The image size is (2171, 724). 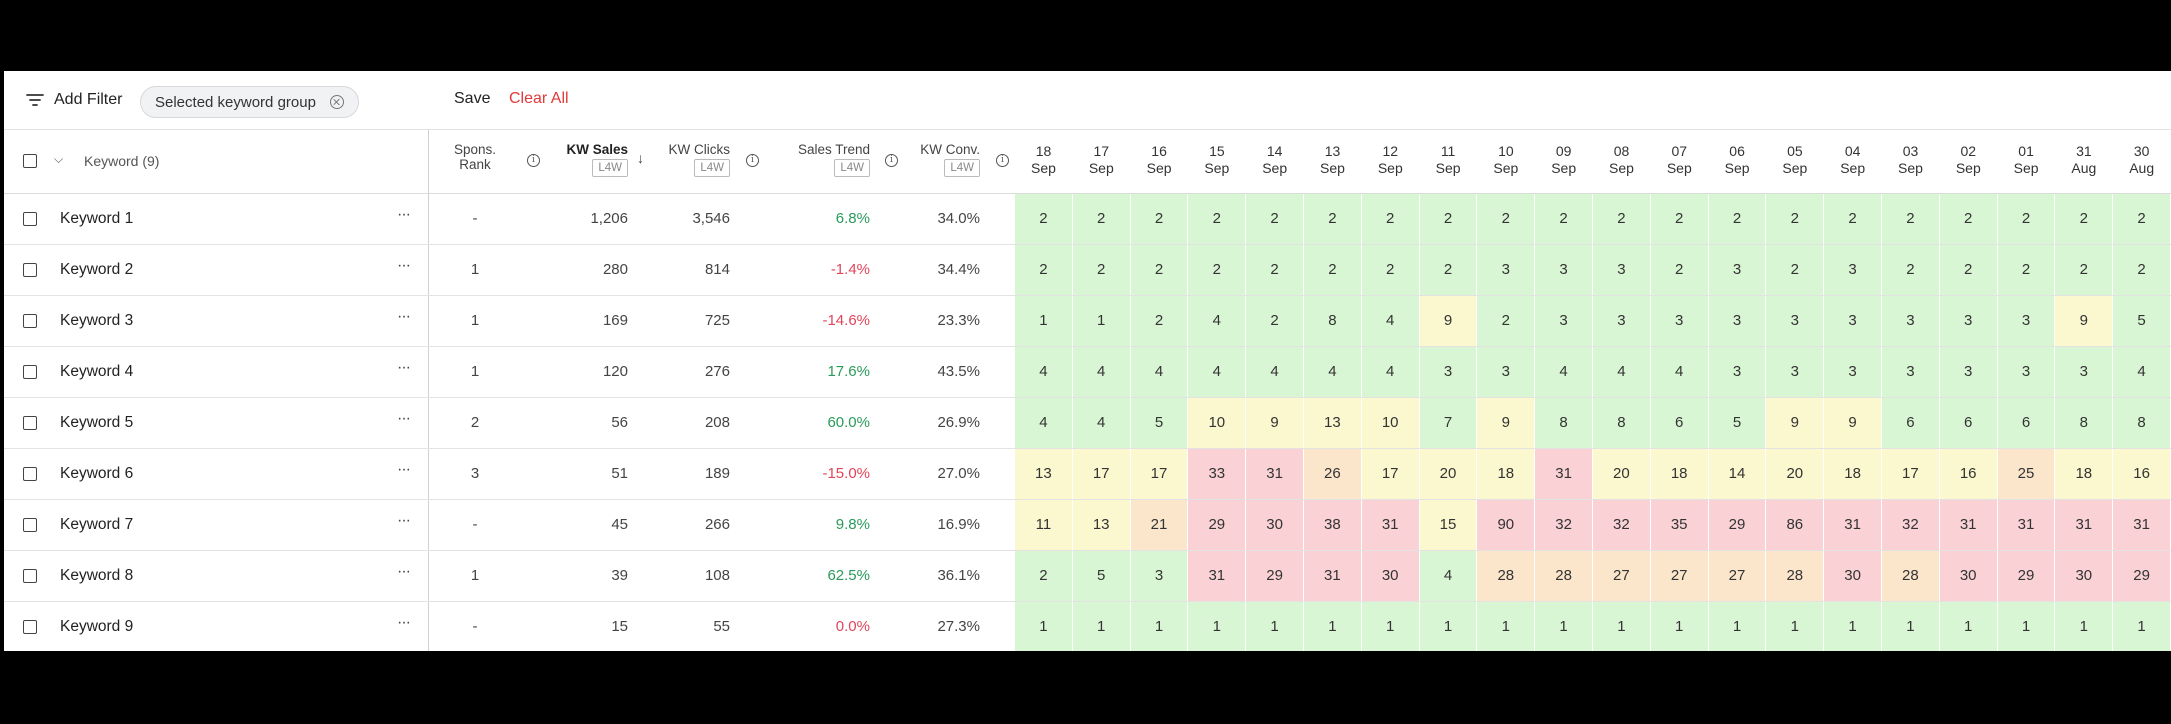 What do you see at coordinates (1217, 423) in the screenshot?
I see `rank-cell: 10` at bounding box center [1217, 423].